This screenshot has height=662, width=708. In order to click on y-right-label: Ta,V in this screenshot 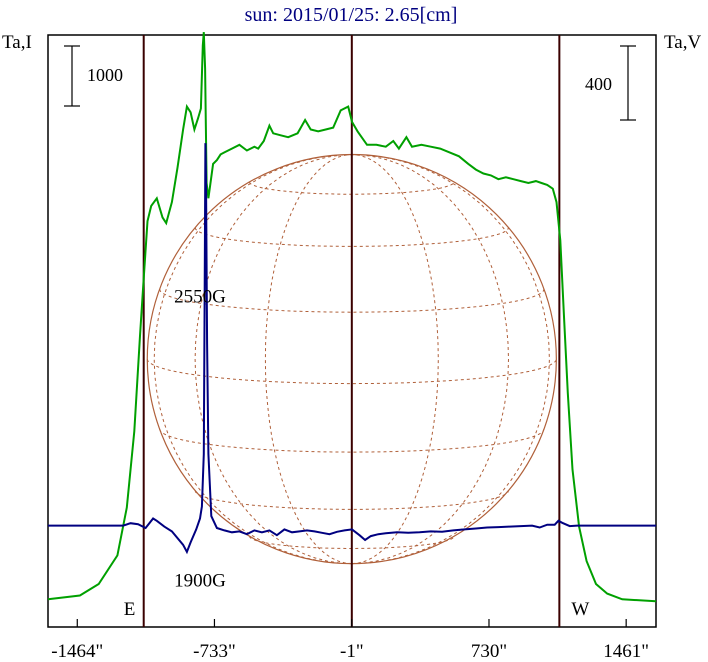, I will do `click(682, 42)`.